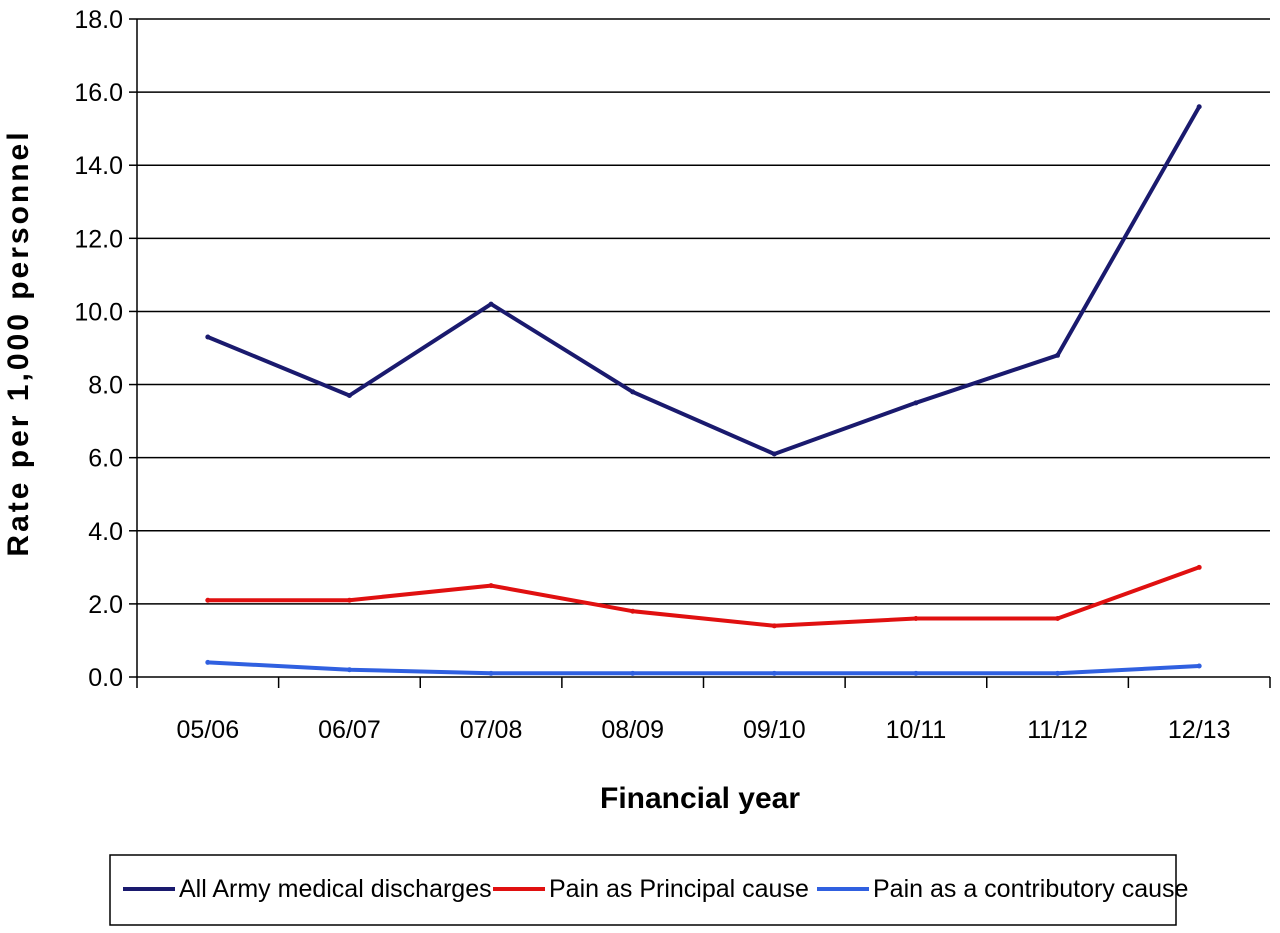 The height and width of the screenshot is (933, 1280). Describe the element at coordinates (1057, 730) in the screenshot. I see `x-tick-label: 11/12` at that location.